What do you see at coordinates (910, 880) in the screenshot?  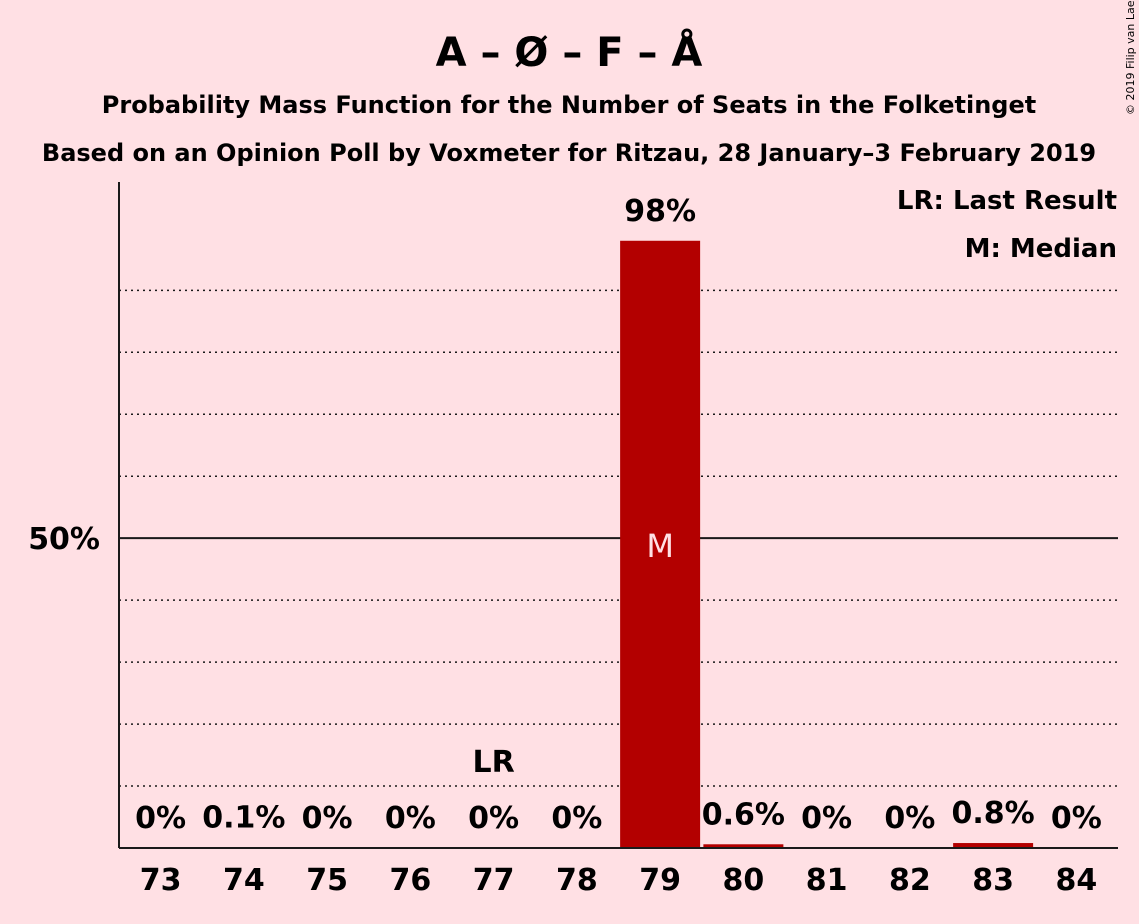 I see `x-tick-82: 82` at bounding box center [910, 880].